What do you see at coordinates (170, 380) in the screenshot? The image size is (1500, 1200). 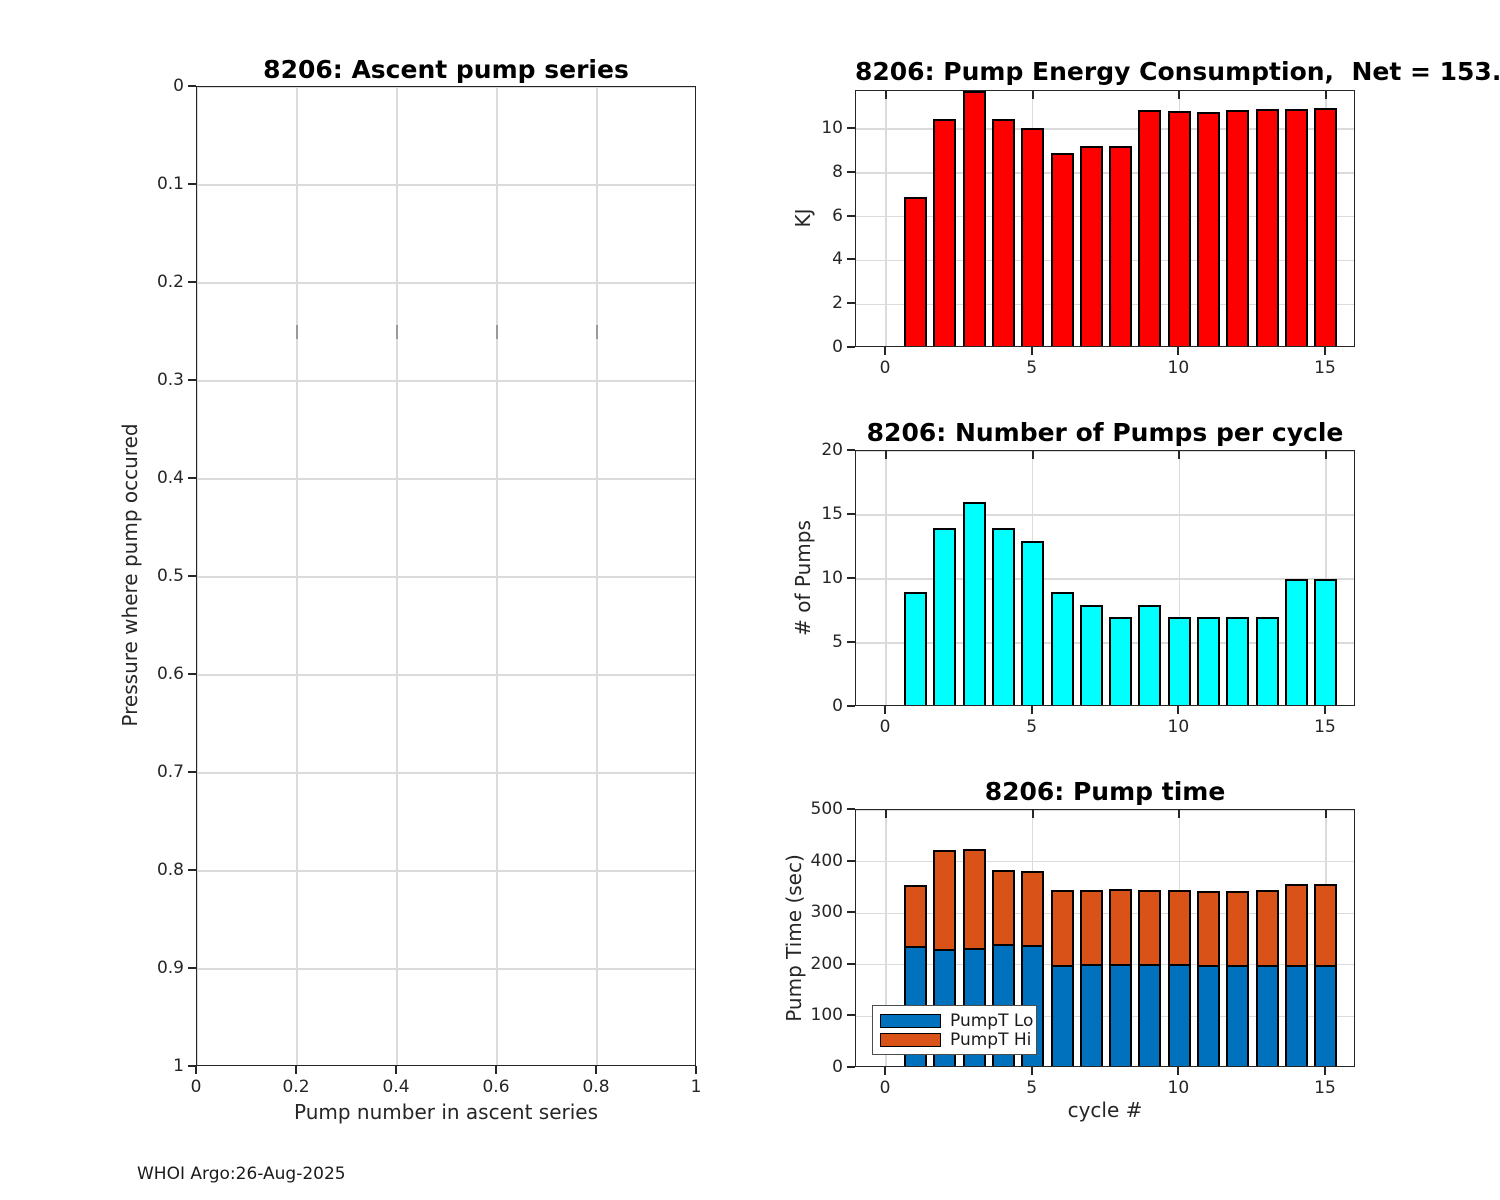 I see `y-tick-label: 0.3` at bounding box center [170, 380].